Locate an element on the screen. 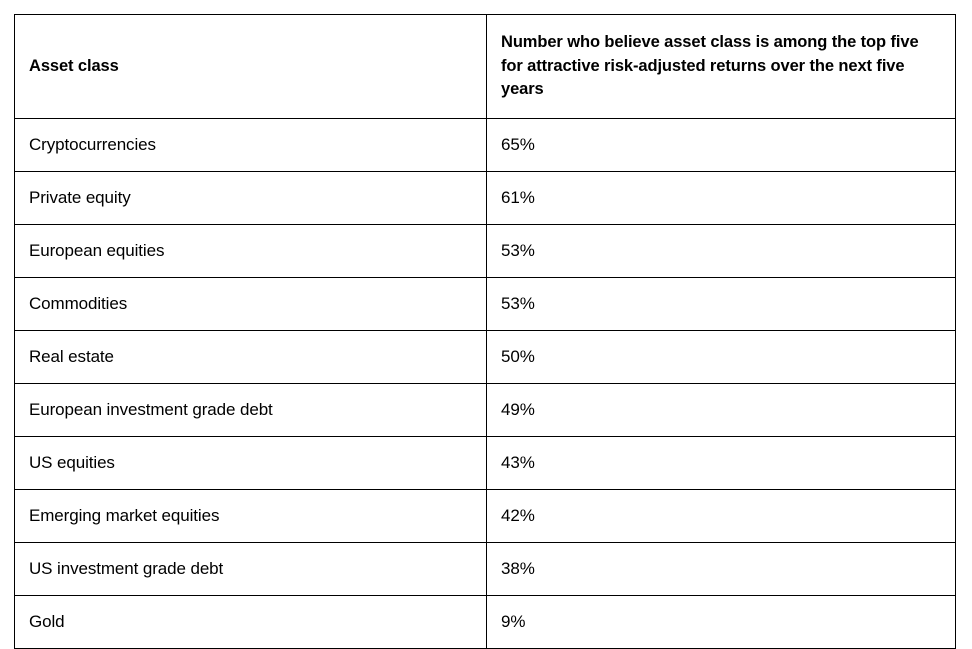 This screenshot has width=972, height=649. cell-asset-class: US equities is located at coordinates (250, 463).